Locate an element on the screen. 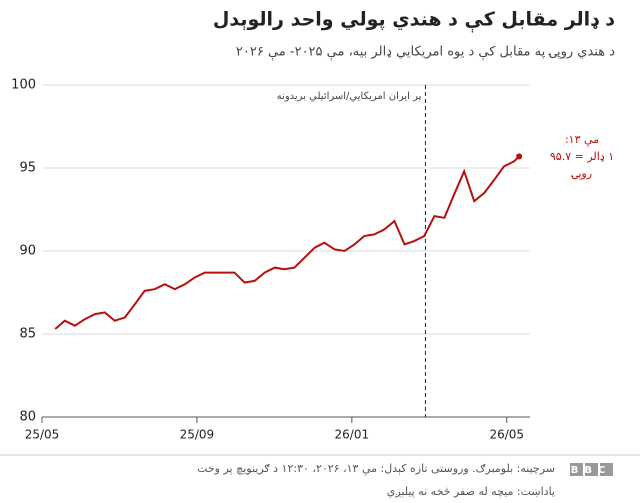  y-tick-label: 95 is located at coordinates (27, 168).